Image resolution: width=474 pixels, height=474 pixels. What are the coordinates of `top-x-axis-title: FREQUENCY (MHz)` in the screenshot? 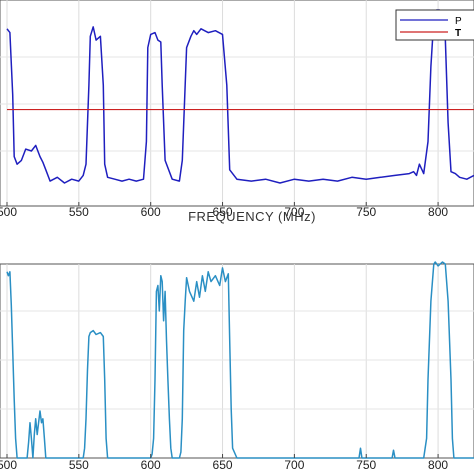 It's located at (252, 216).